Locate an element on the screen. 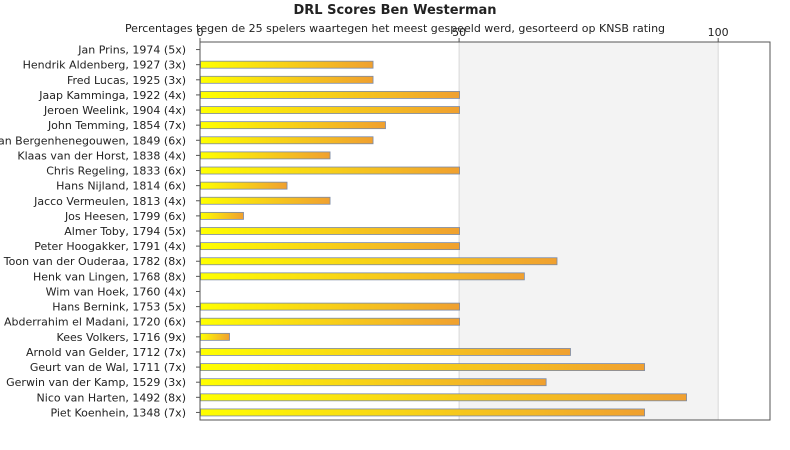 The height and width of the screenshot is (450, 790). chart-title: DRL Scores Ben Westerman is located at coordinates (395, 10).